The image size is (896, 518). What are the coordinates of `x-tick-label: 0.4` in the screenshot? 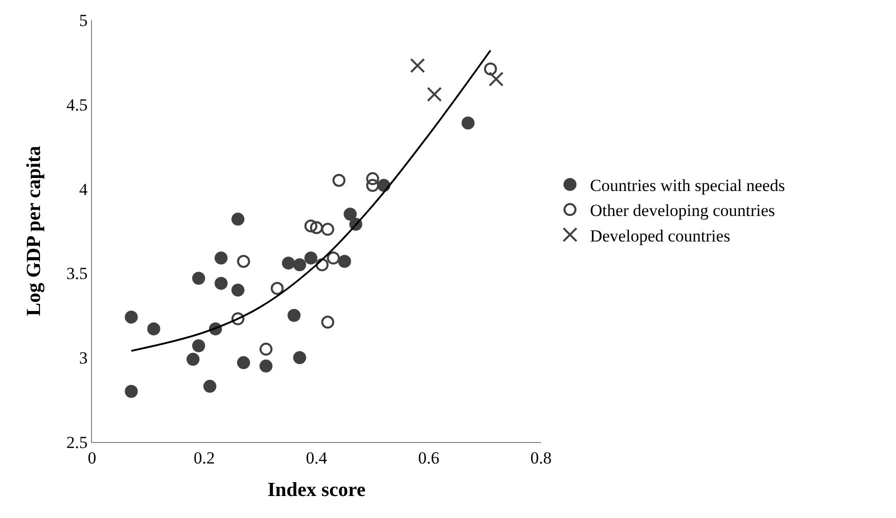 It's located at (317, 458).